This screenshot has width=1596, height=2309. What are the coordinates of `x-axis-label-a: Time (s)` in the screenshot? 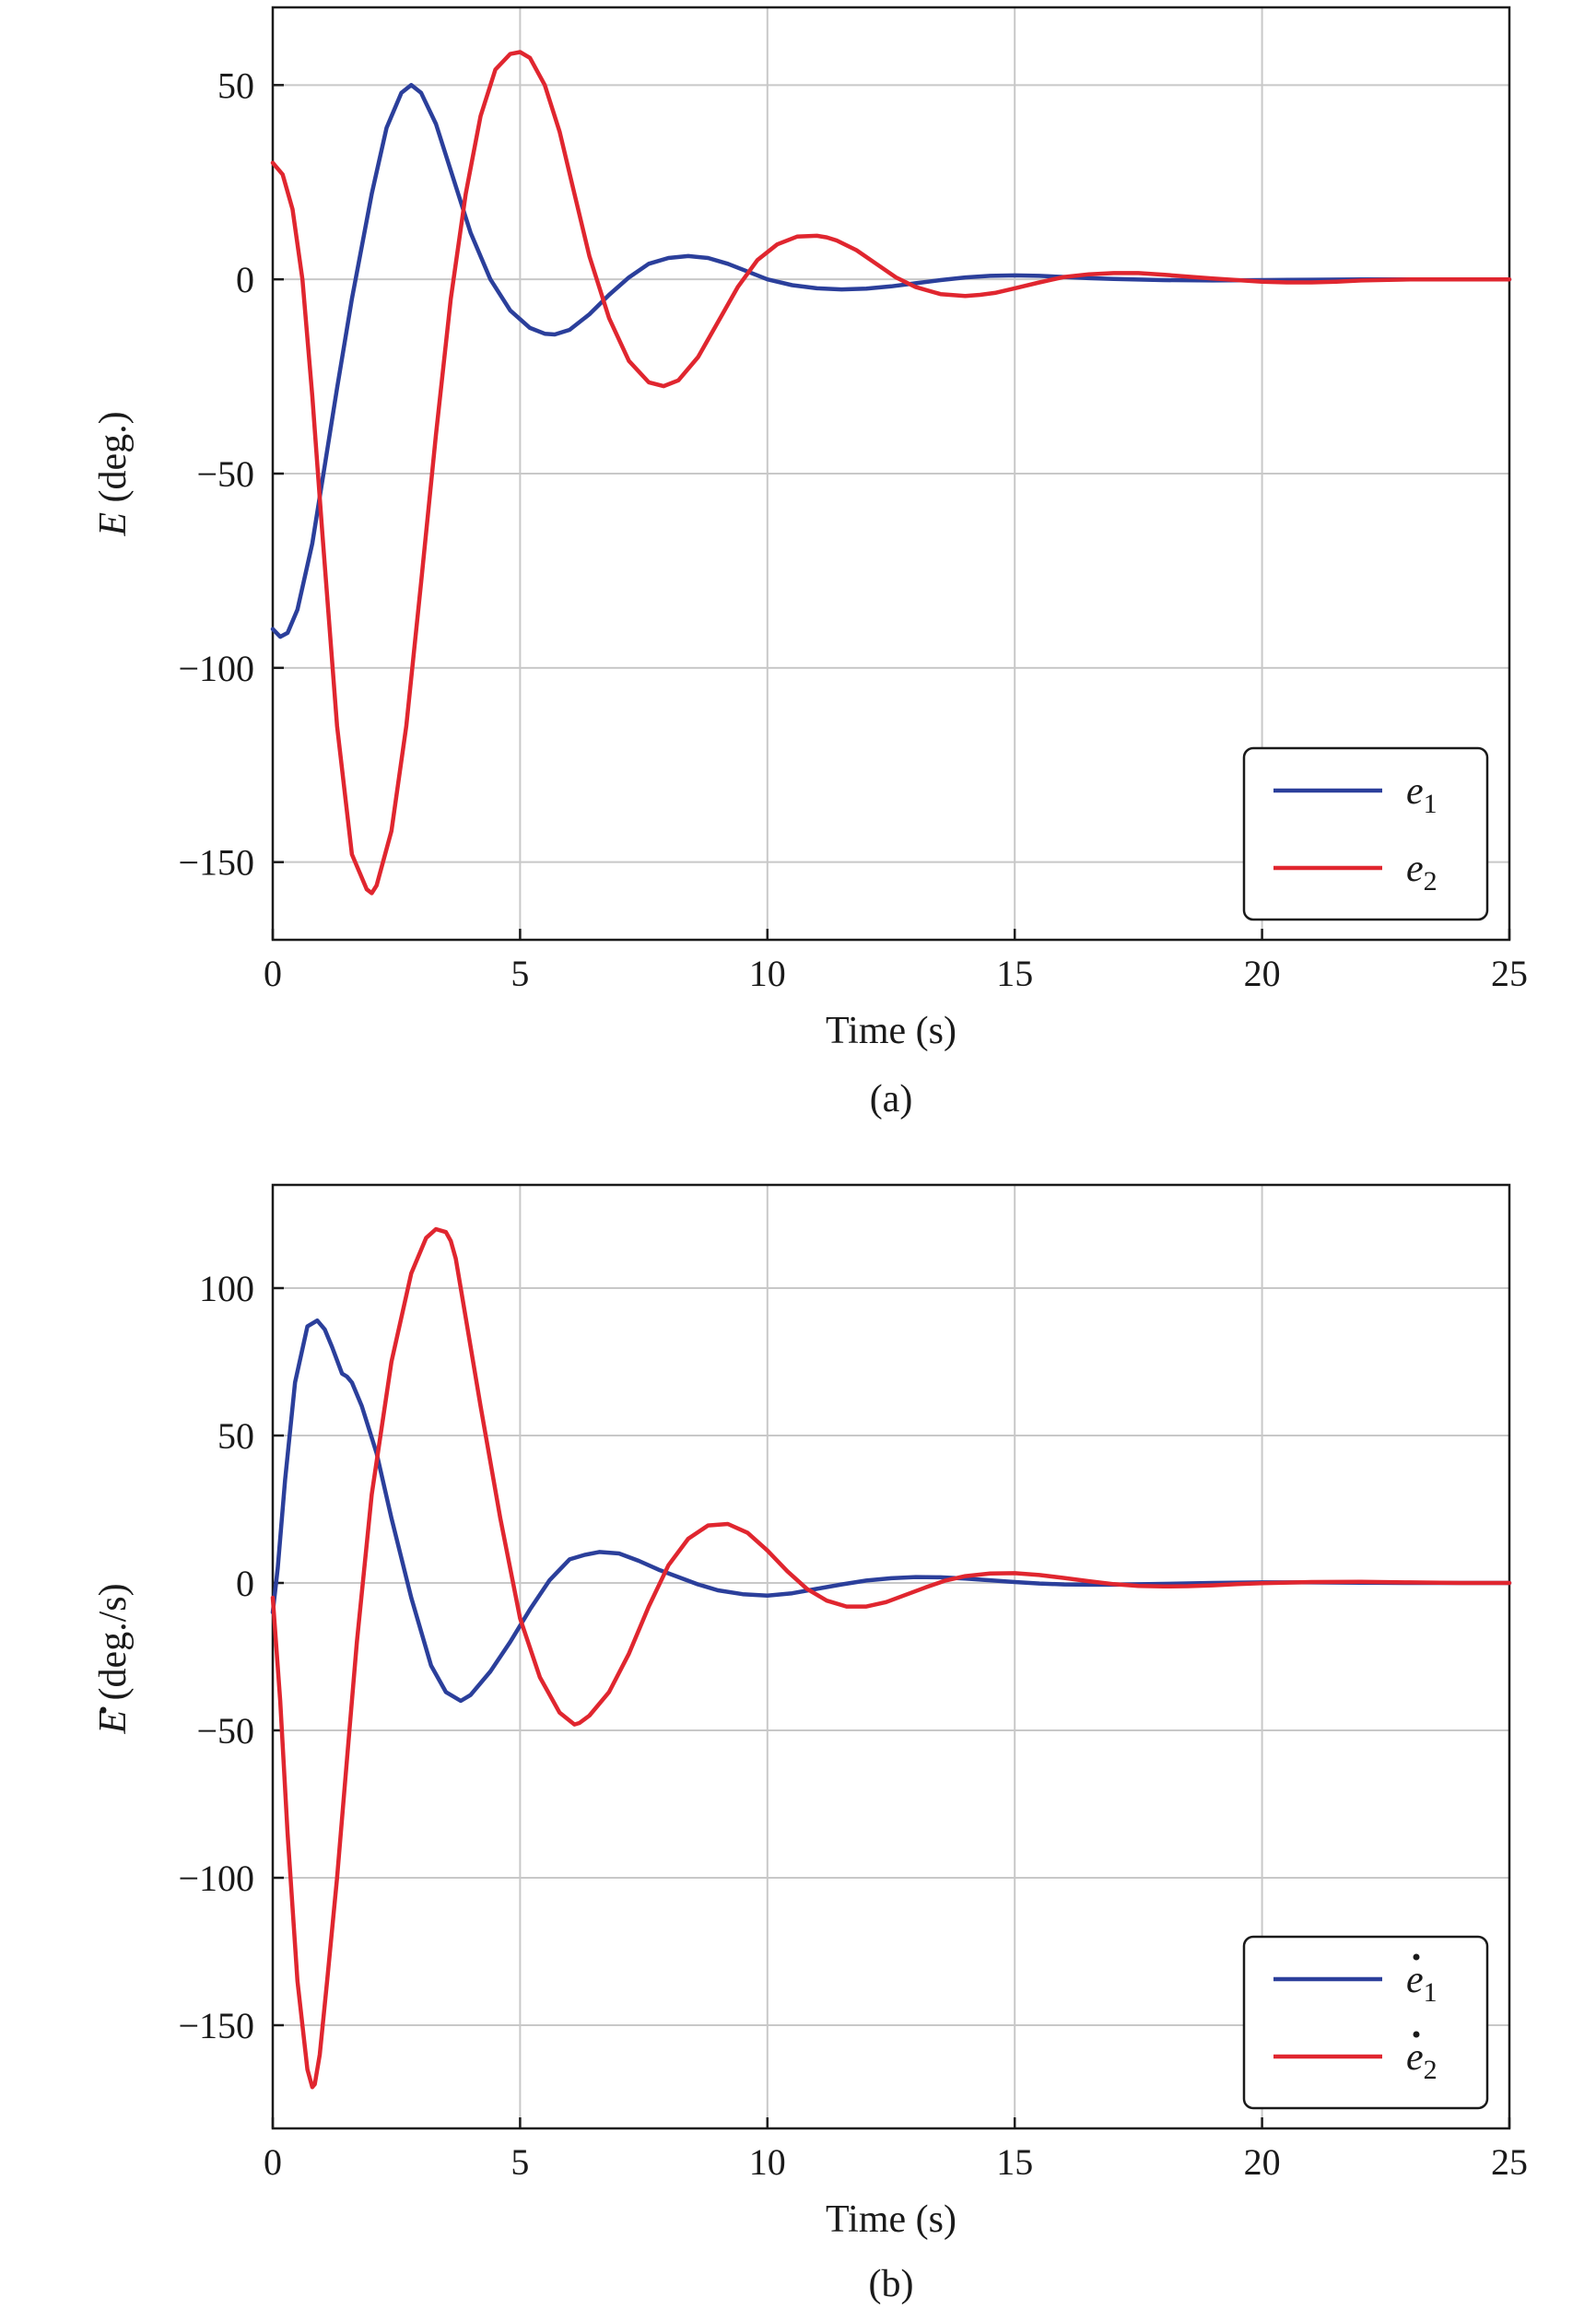 It's located at (891, 1031).